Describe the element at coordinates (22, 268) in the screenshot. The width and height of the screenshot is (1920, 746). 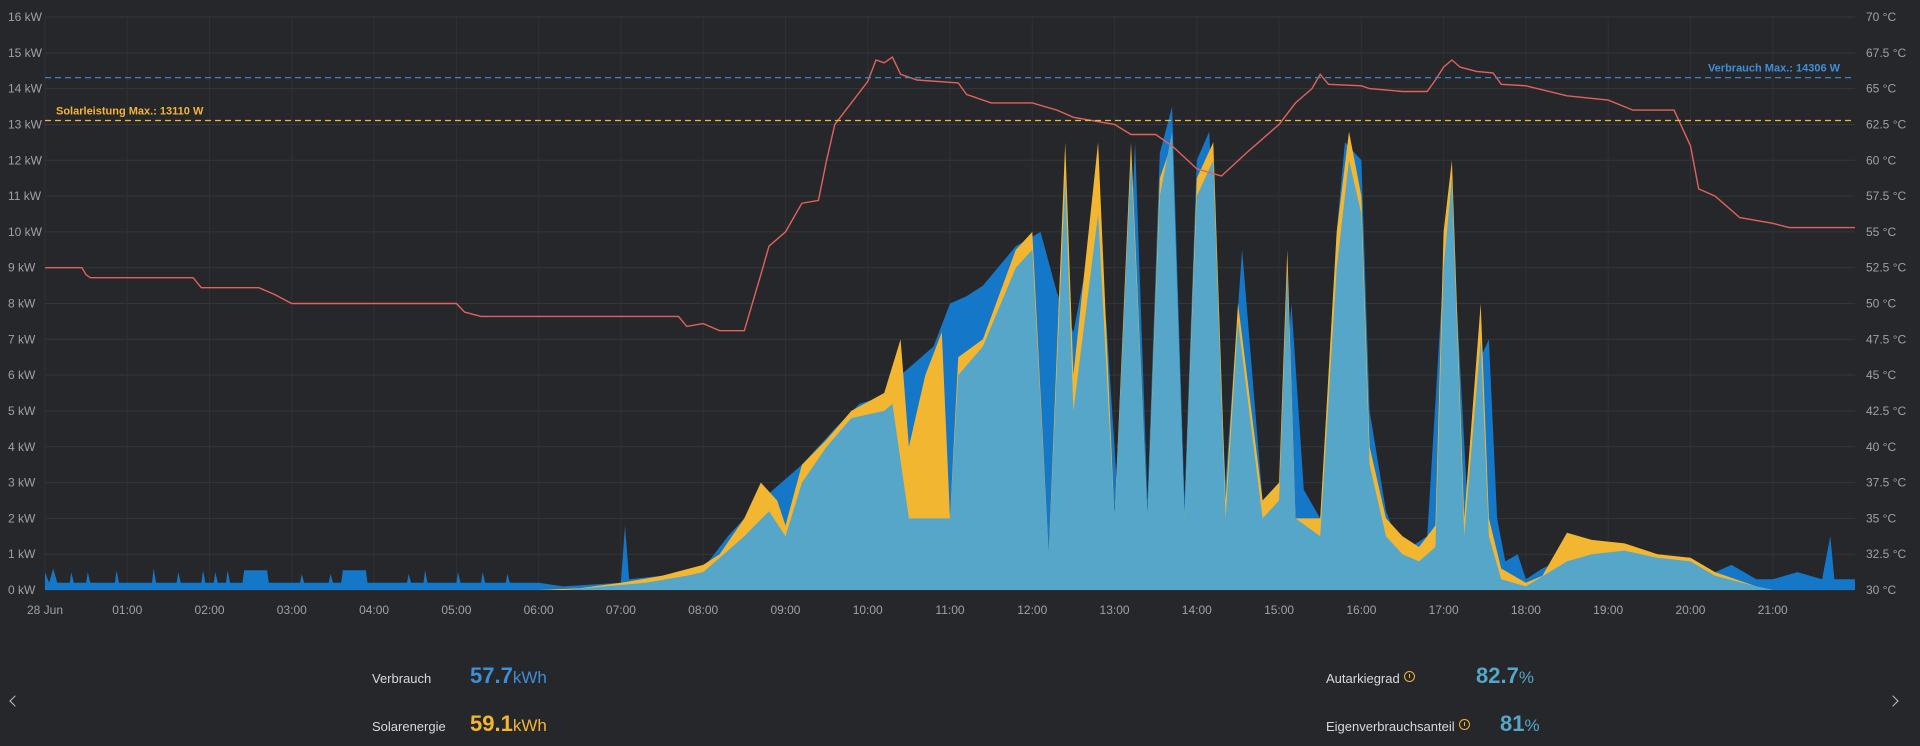
I see `y-left-tick-label: 9 kW` at that location.